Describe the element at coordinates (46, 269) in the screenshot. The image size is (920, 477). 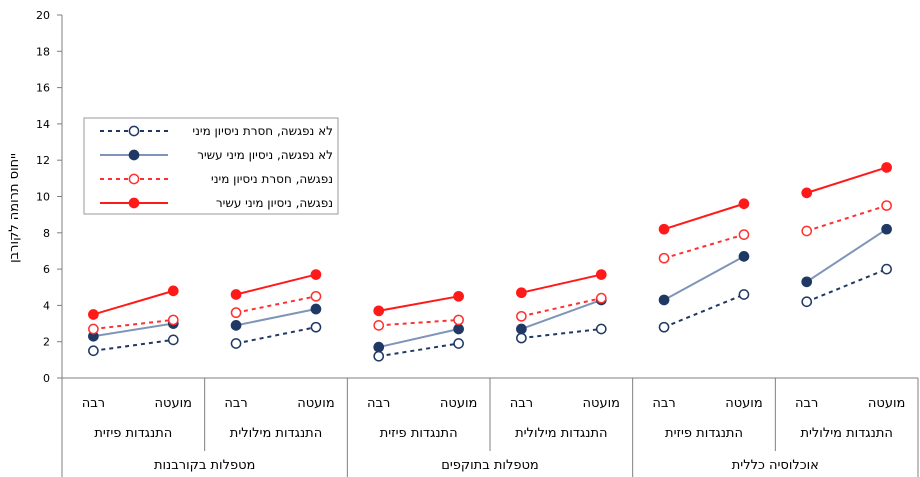
I see `y-tick-label: 6` at that location.